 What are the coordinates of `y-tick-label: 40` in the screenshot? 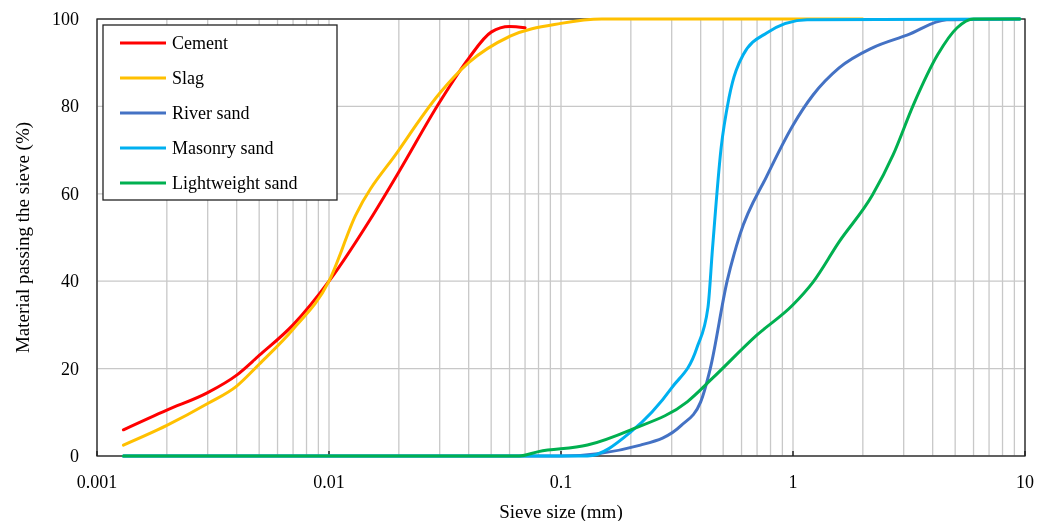 It's located at (70, 281).